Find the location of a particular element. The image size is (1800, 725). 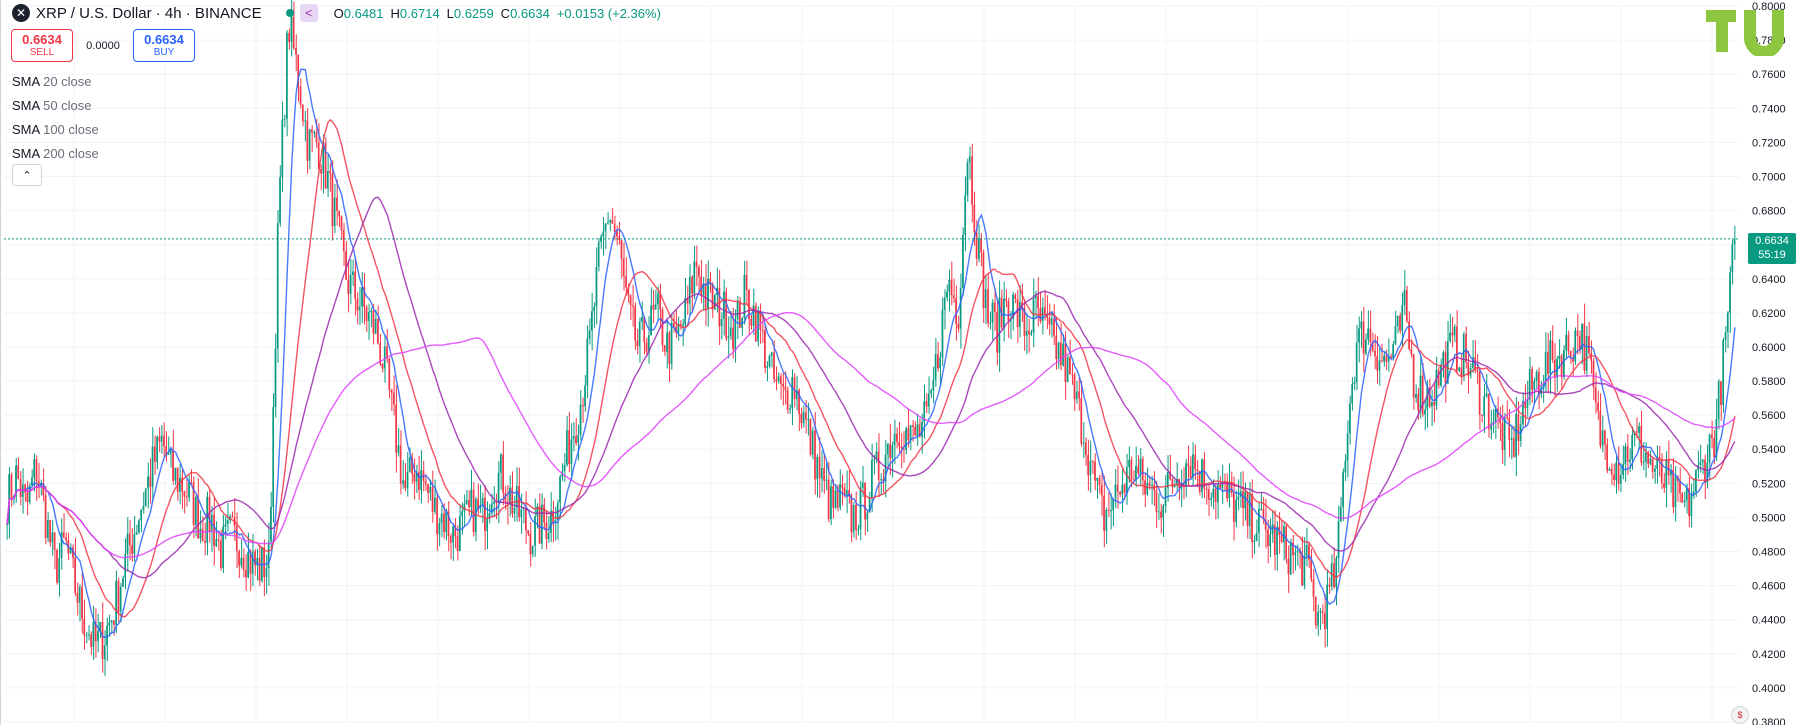

buy-button: 0.6634 BUY is located at coordinates (164, 45).